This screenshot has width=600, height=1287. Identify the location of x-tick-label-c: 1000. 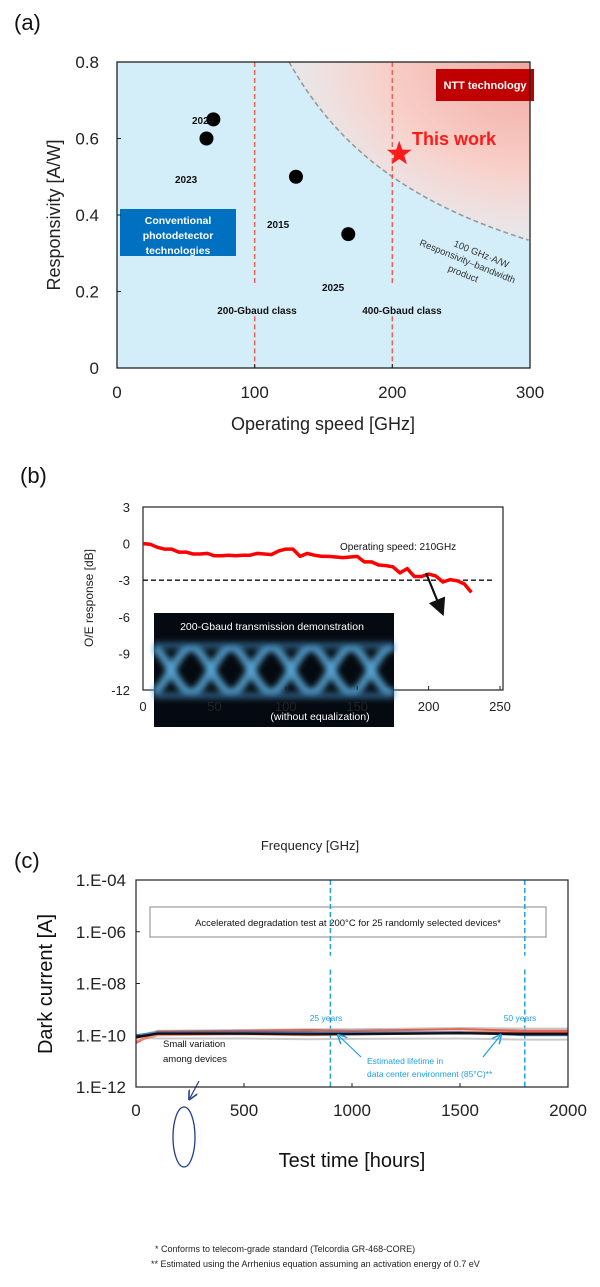
(352, 1110).